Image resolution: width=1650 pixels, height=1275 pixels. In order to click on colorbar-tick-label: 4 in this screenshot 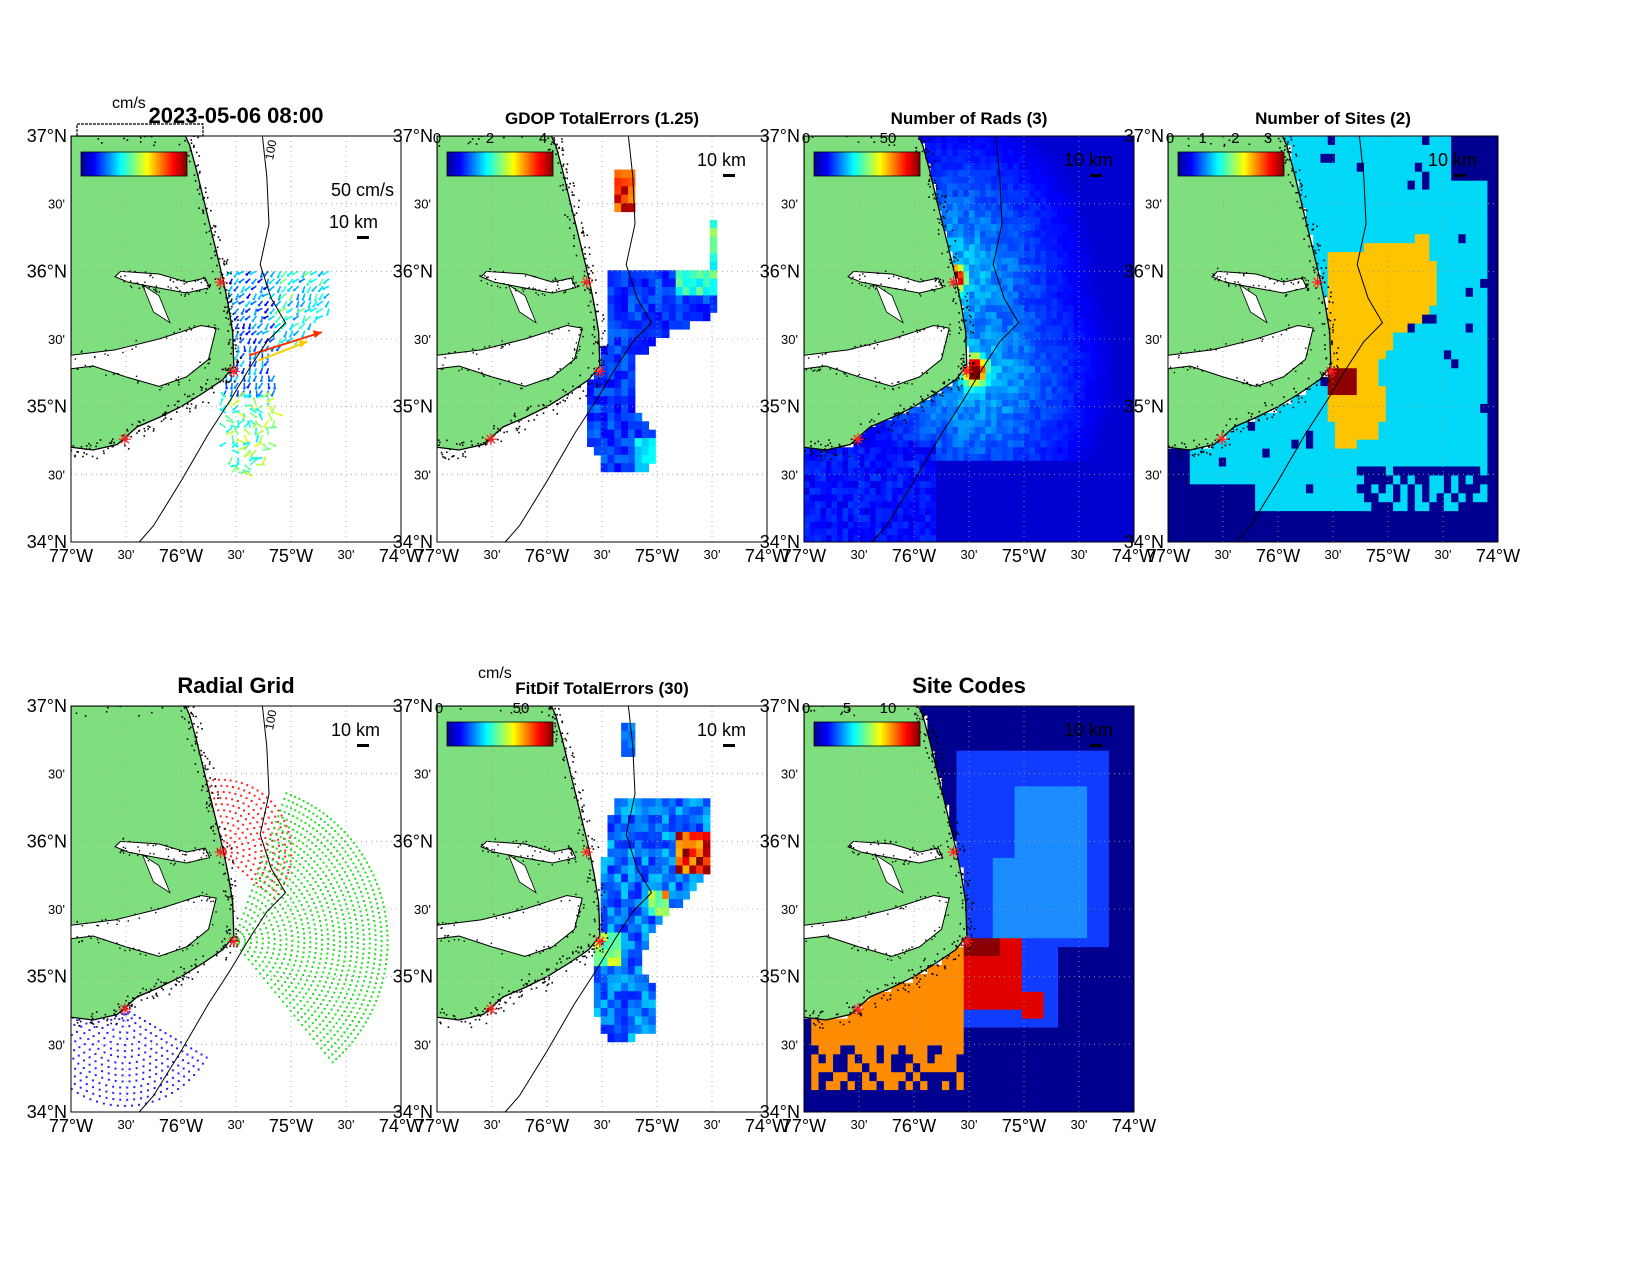, I will do `click(543, 138)`.